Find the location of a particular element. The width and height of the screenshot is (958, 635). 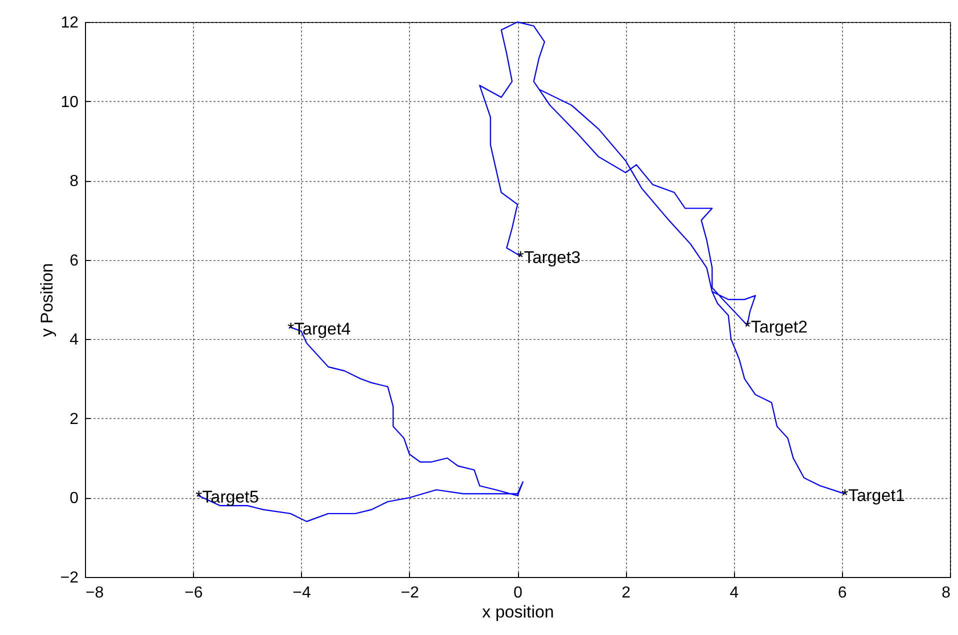

y-tick-label: −2 is located at coordinates (69, 578).